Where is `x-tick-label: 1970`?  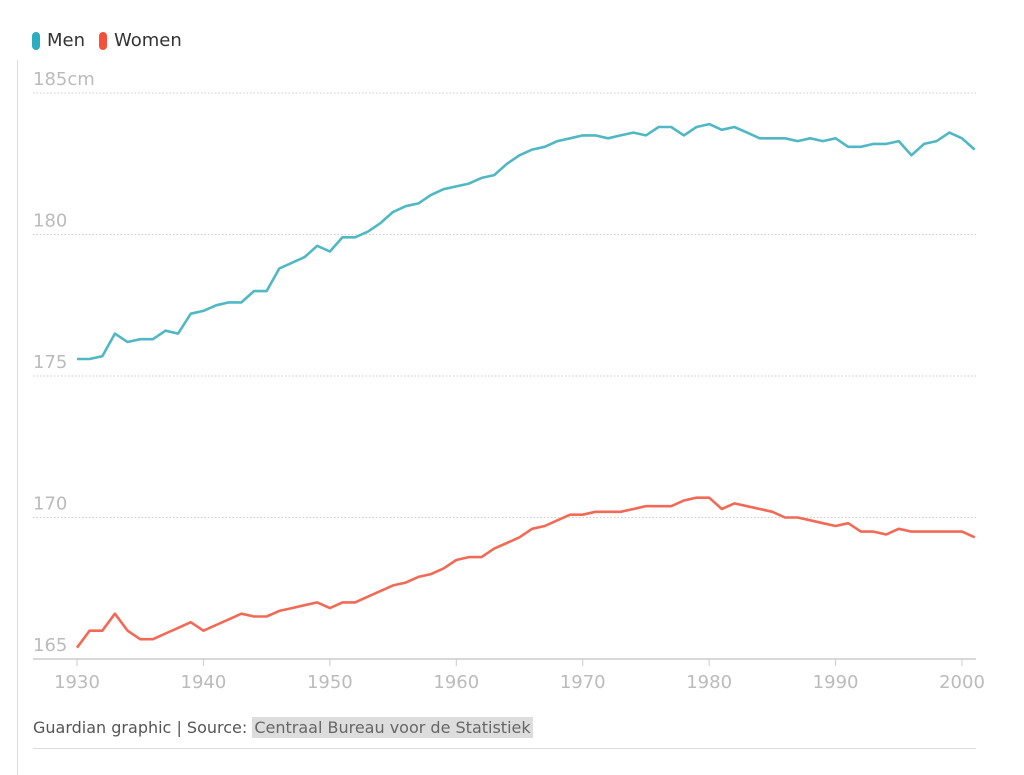 x-tick-label: 1970 is located at coordinates (583, 682).